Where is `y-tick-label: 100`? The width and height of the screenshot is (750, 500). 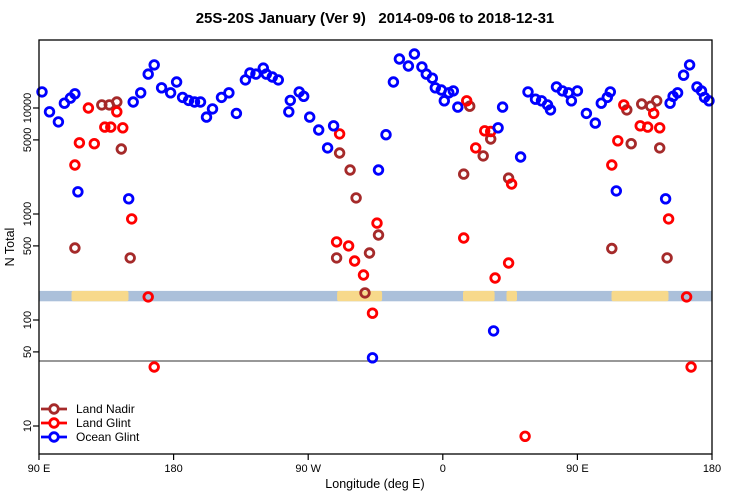
y-tick-label: 100 is located at coordinates (28, 320).